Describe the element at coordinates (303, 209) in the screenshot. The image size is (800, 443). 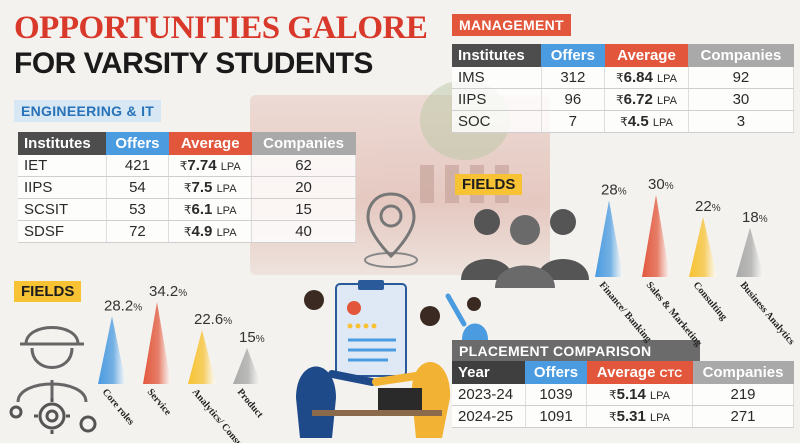
I see `table-cell: 15` at that location.